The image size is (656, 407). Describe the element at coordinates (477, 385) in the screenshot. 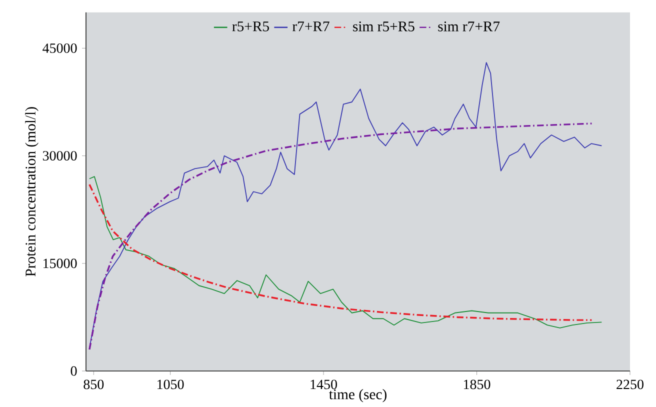

I see `x-tick-label: 1850` at that location.